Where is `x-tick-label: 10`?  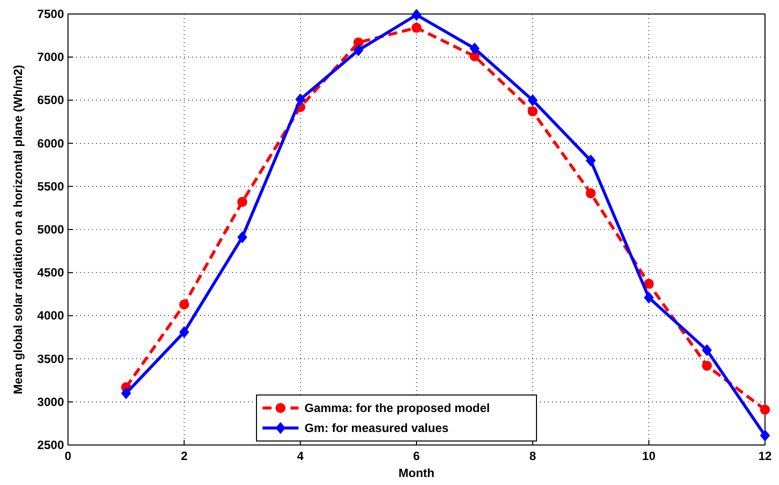
x-tick-label: 10 is located at coordinates (649, 456).